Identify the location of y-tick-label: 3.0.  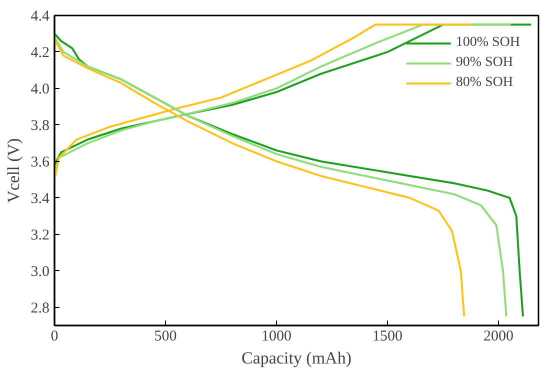
(40, 272).